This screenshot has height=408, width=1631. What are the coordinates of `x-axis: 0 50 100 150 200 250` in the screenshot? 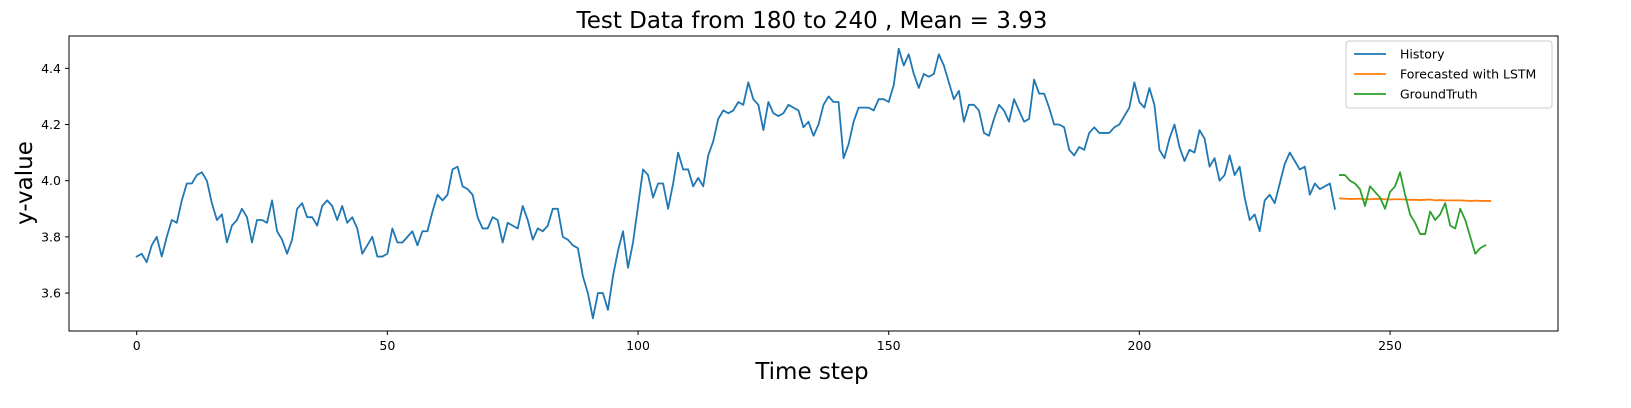 It's located at (767, 342).